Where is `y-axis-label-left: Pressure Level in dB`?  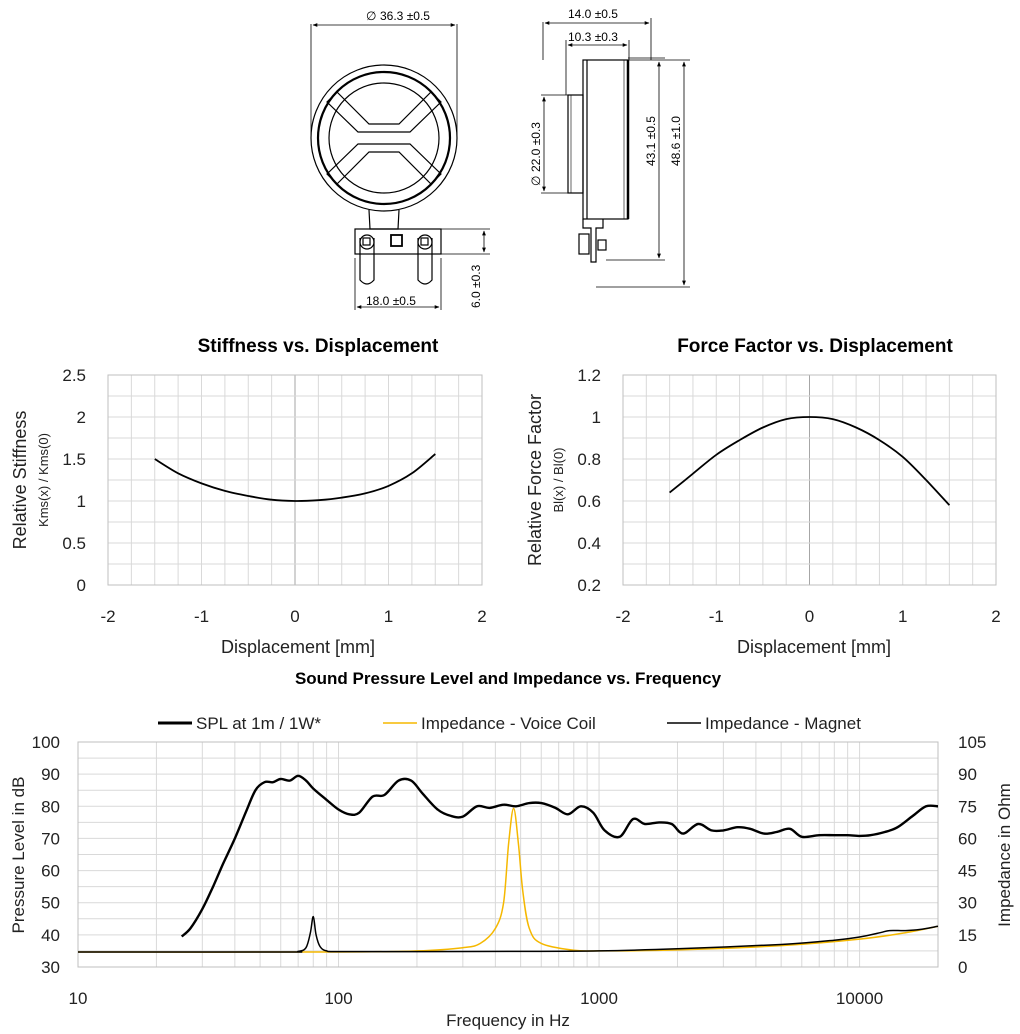 y-axis-label-left: Pressure Level in dB is located at coordinates (18, 855).